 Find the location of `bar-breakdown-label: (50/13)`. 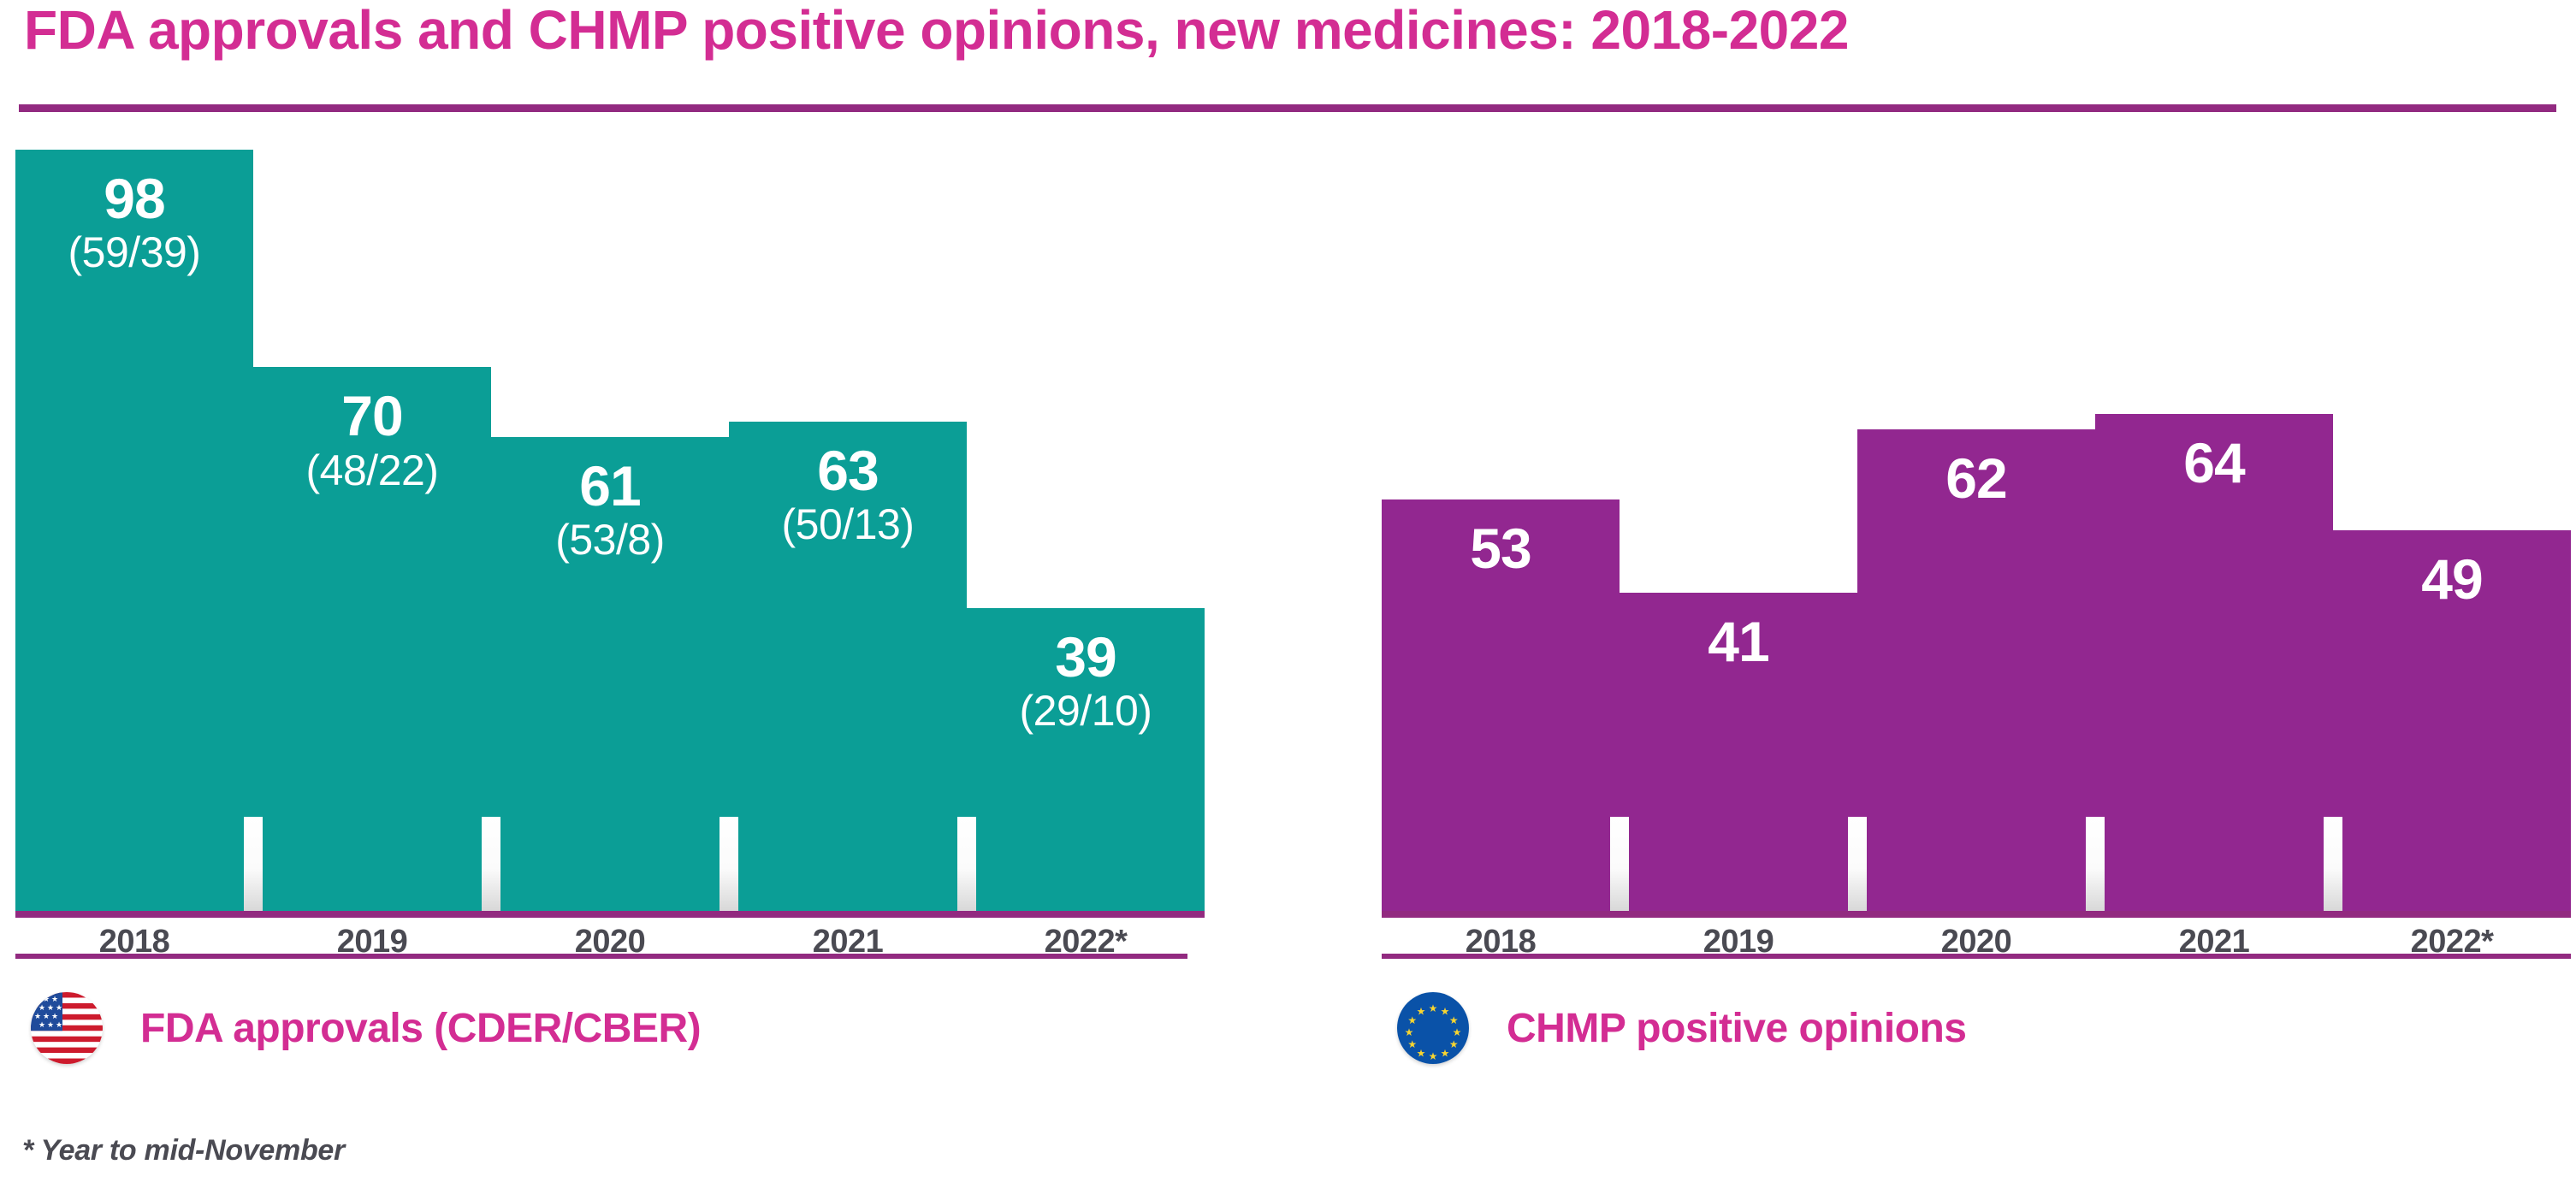

bar-breakdown-label: (50/13) is located at coordinates (848, 524).